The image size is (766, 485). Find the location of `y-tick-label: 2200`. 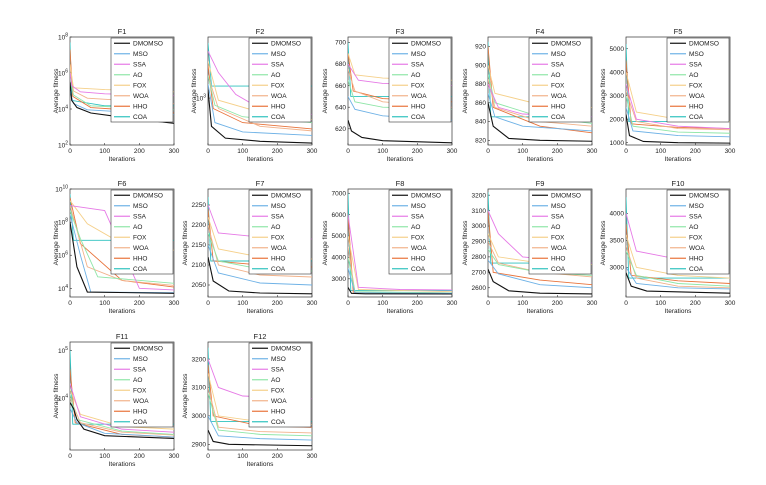

y-tick-label: 2200 is located at coordinates (199, 225).